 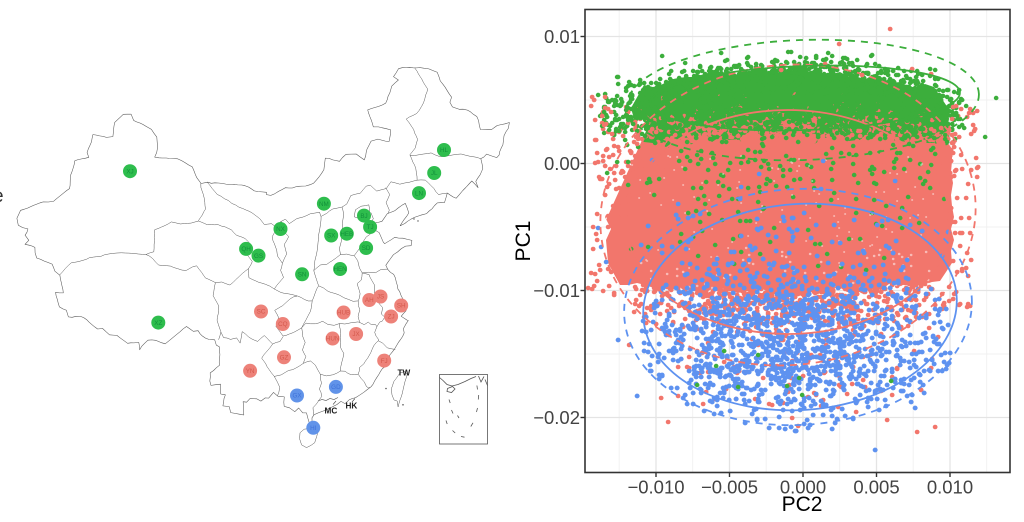 I want to click on svg-text: SC, so click(x=261, y=312).